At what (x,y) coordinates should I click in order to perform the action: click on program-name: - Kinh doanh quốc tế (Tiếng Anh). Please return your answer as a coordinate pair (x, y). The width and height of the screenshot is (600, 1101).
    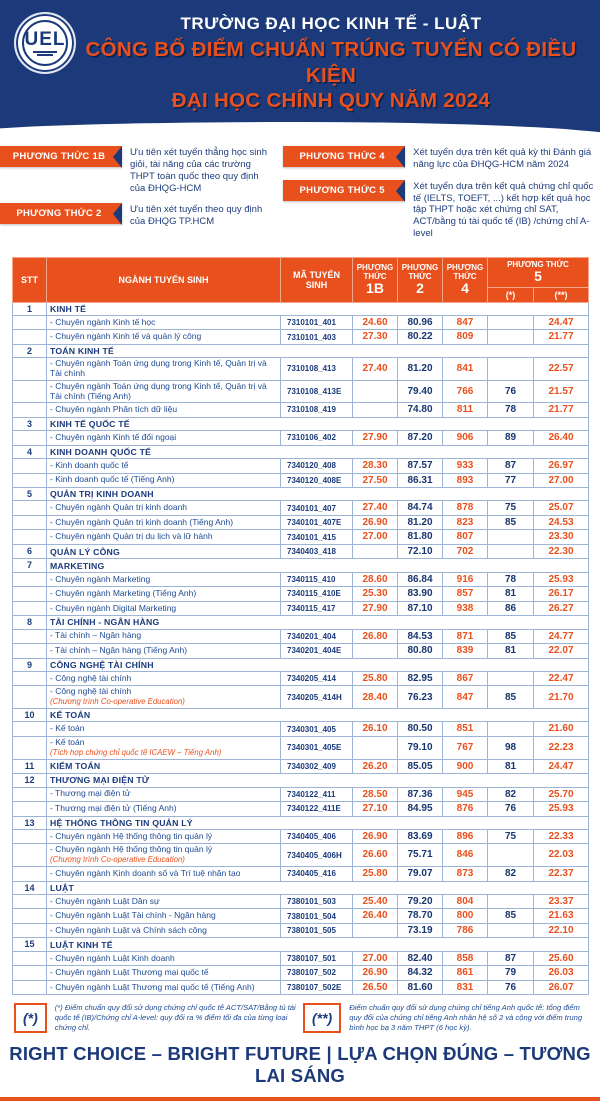
    Looking at the image, I should click on (163, 480).